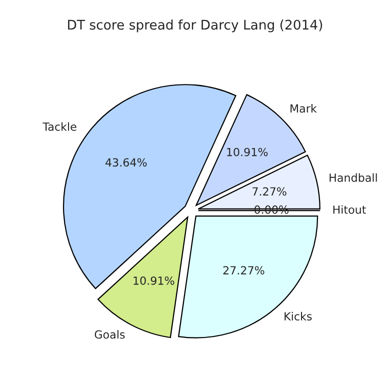  What do you see at coordinates (303, 108) in the screenshot?
I see `slice-label: Mark` at bounding box center [303, 108].